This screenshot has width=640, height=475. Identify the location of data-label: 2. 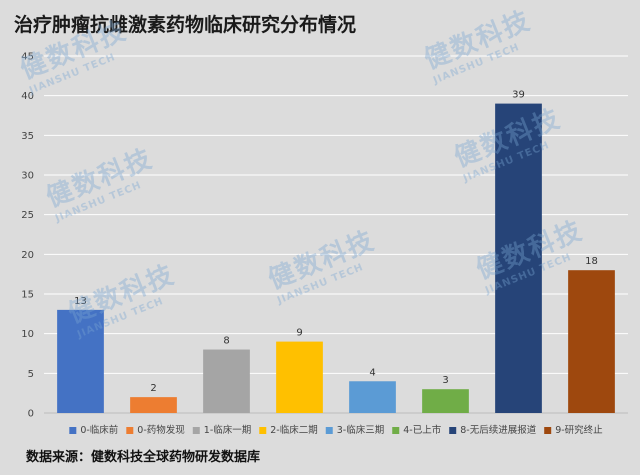
(153, 388).